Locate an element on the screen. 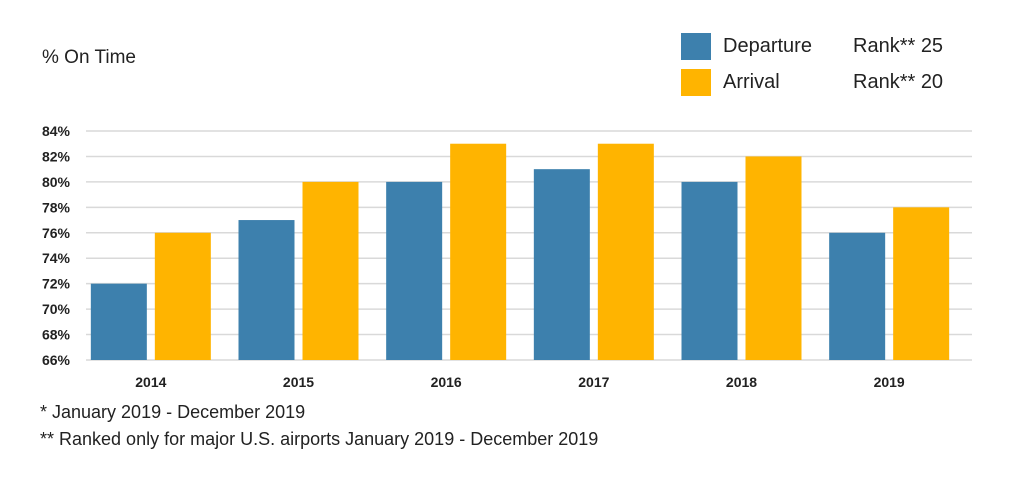 The image size is (1024, 486). bar-departure-2018 is located at coordinates (709, 270).